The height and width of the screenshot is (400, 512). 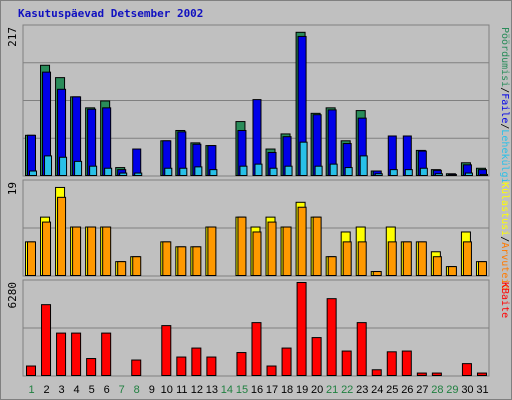 What do you see at coordinates (107, 390) in the screenshot?
I see `day-tick-label: 6` at bounding box center [107, 390].